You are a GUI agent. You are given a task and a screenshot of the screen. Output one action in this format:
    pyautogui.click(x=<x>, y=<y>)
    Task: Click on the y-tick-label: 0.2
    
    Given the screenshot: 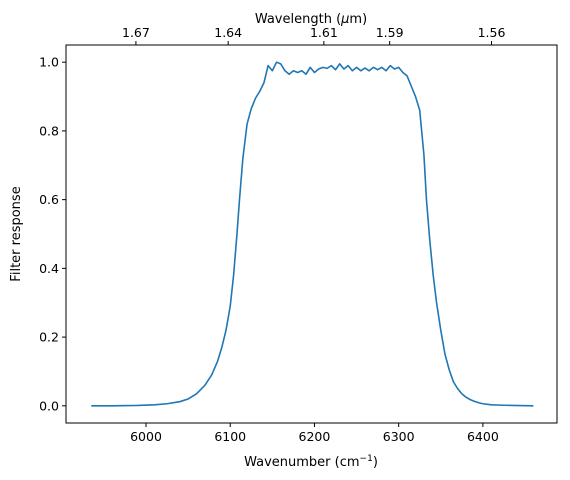 What is the action you would take?
    pyautogui.click(x=49, y=337)
    